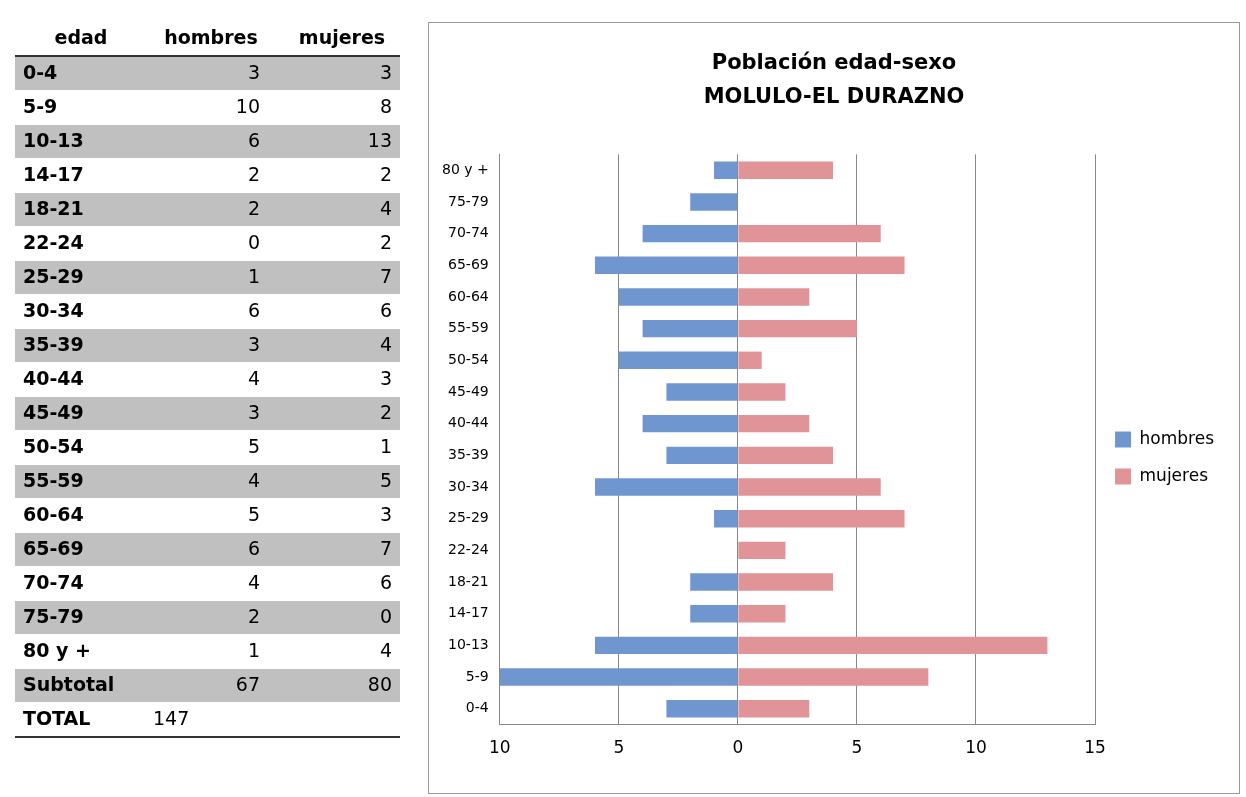 The height and width of the screenshot is (797, 1246). What do you see at coordinates (738, 747) in the screenshot?
I see `x-tick-label: 0` at bounding box center [738, 747].